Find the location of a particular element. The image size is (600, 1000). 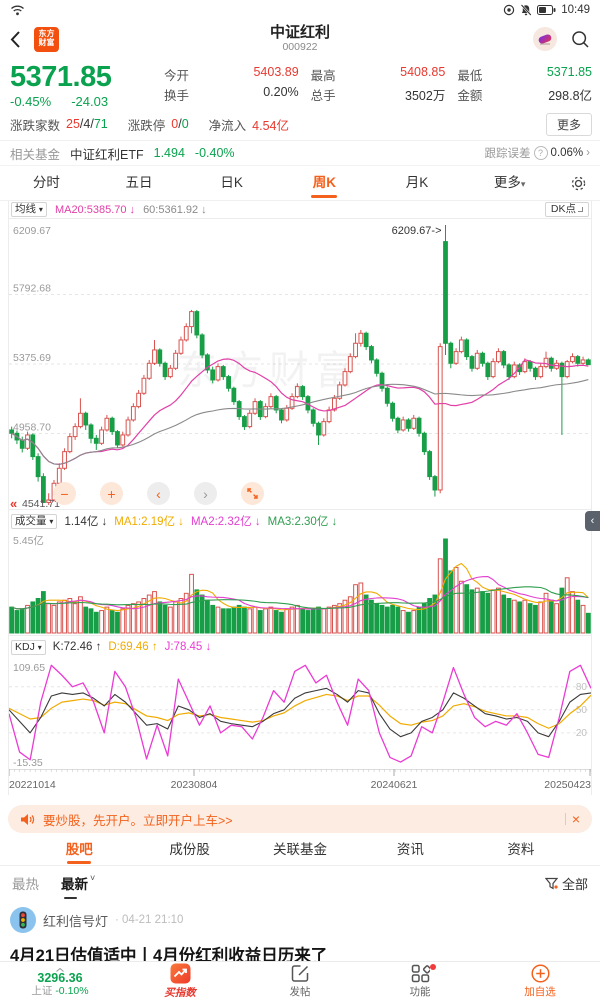

volume-ma3: MA3:2.30亿 ↓ is located at coordinates (302, 522).